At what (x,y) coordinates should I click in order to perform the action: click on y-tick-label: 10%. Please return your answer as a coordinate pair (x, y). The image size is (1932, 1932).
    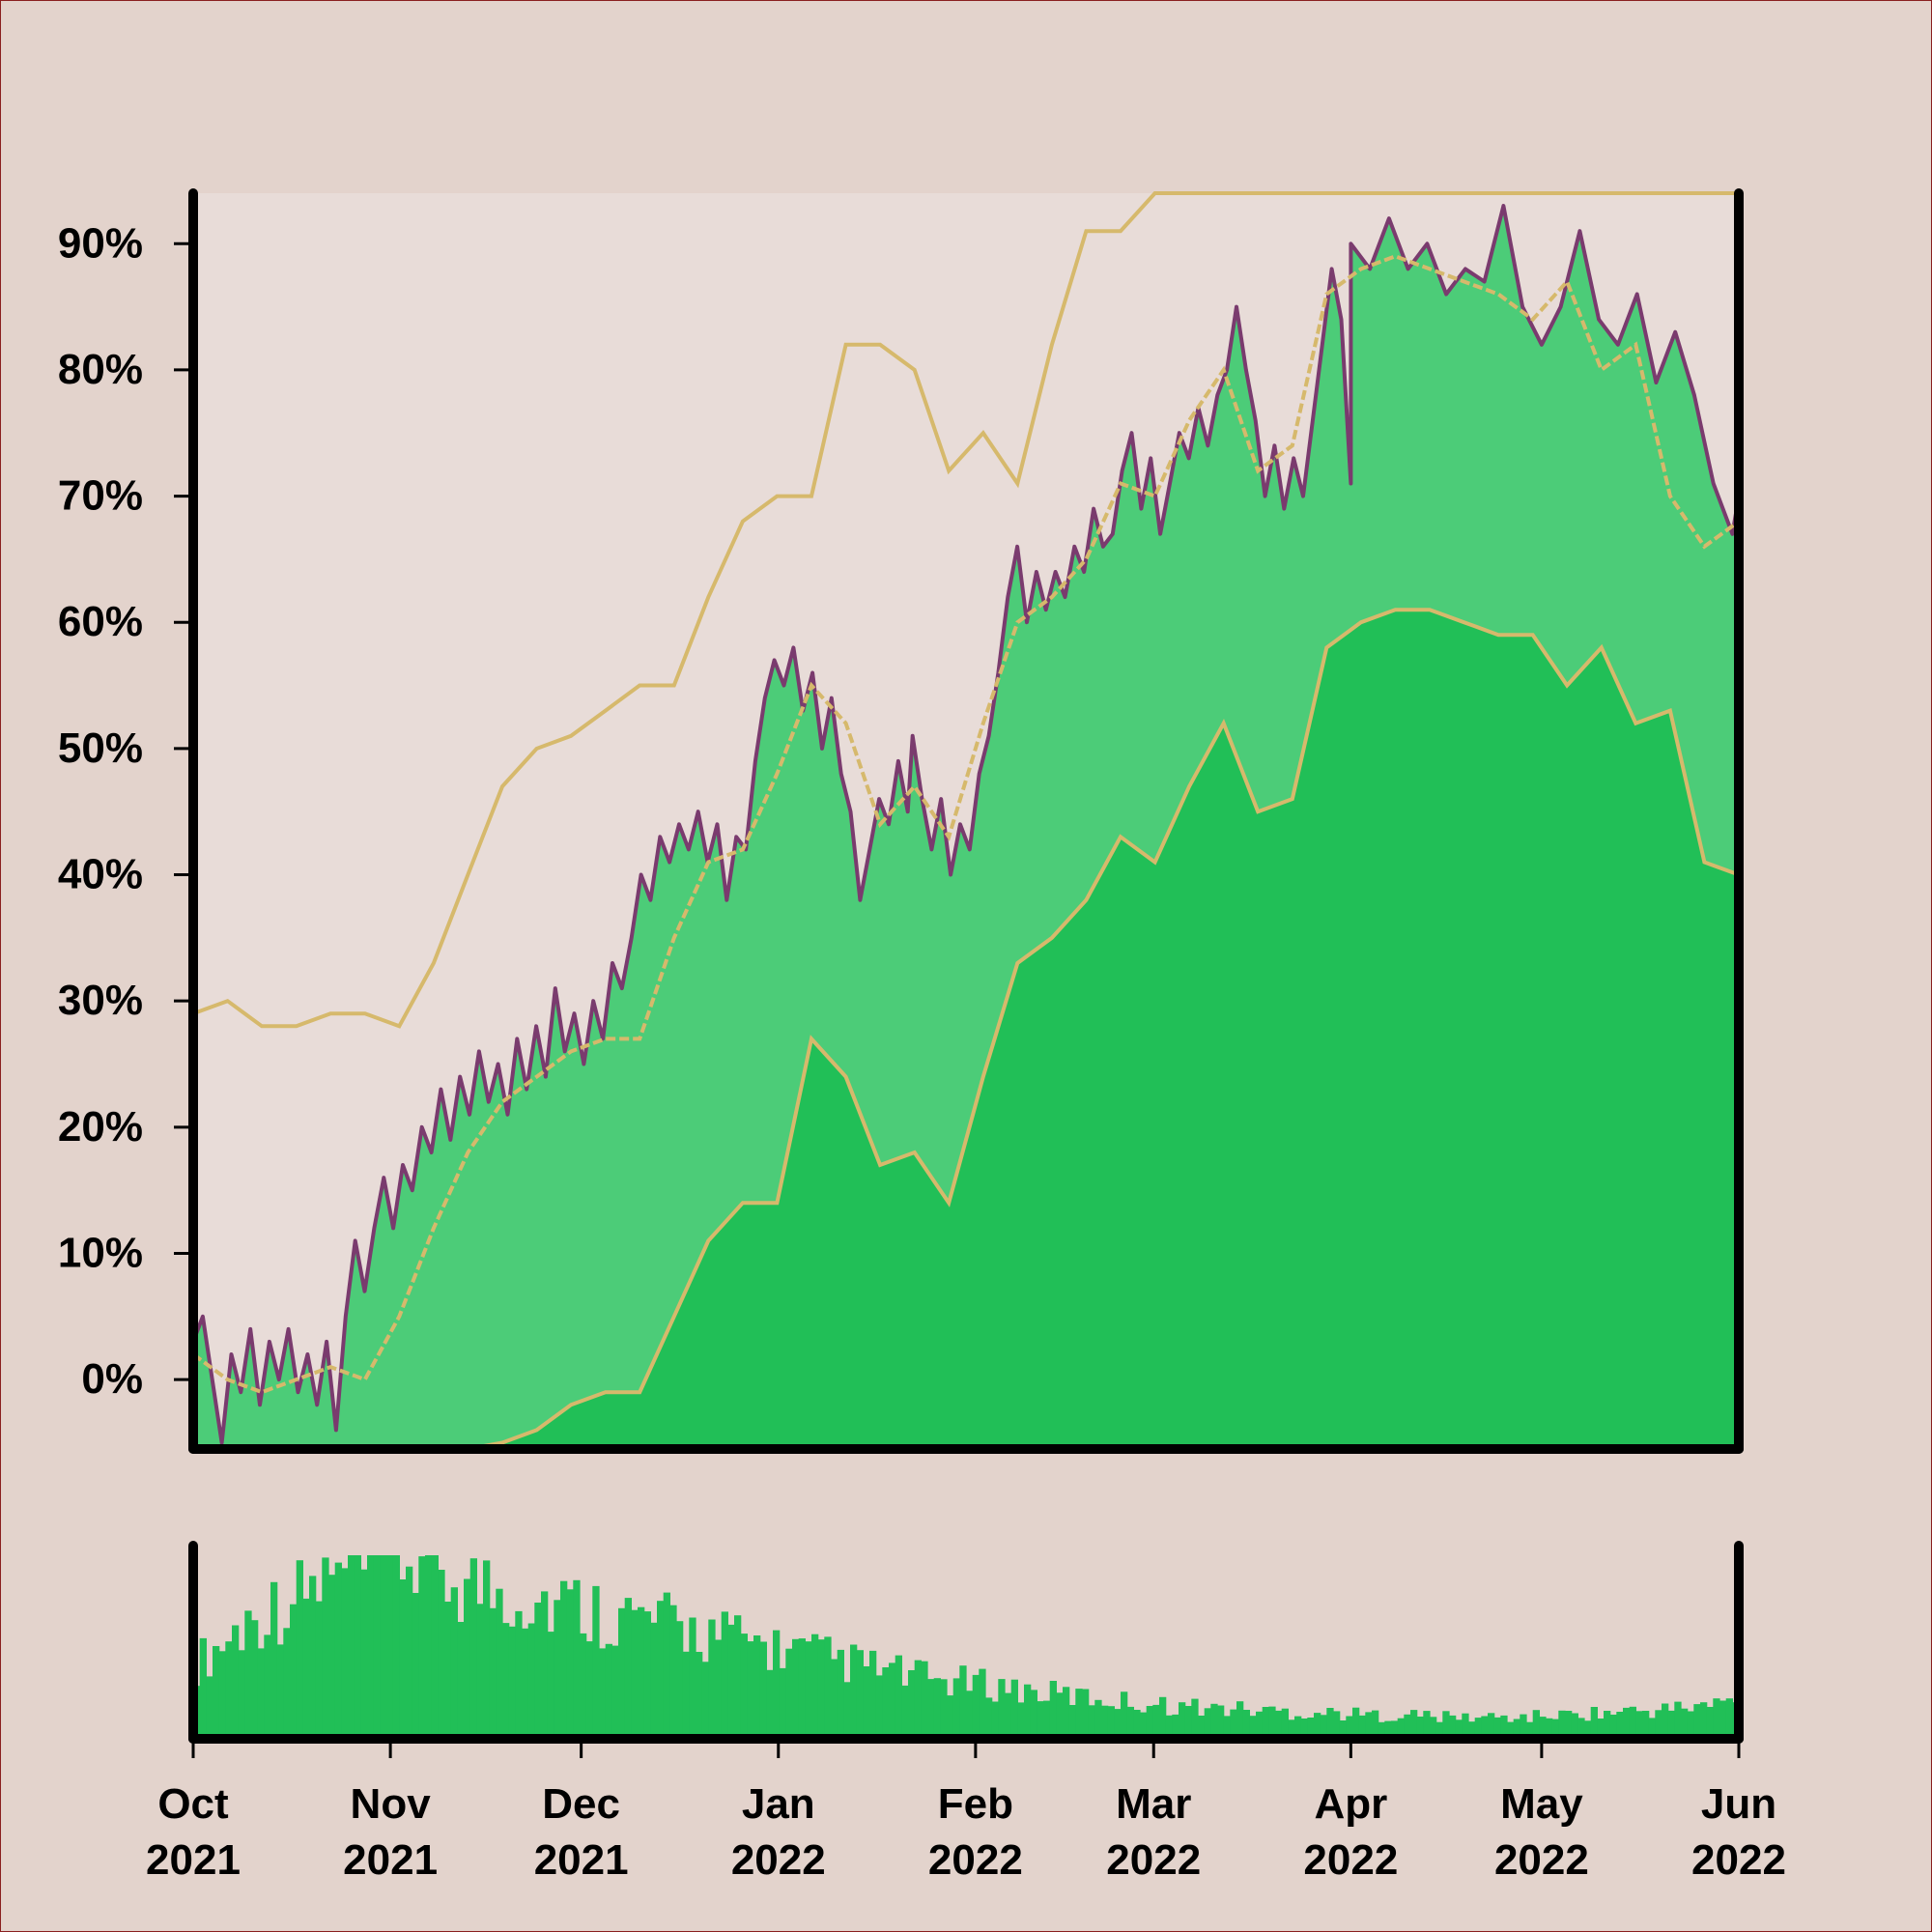
    Looking at the image, I should click on (100, 1252).